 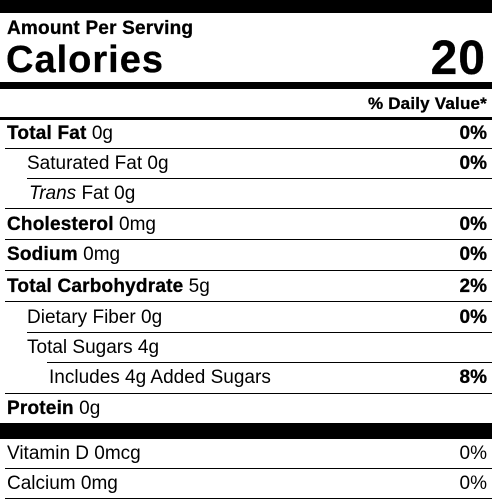 I want to click on total-carbohydrate-amount: 5g, so click(x=199, y=286).